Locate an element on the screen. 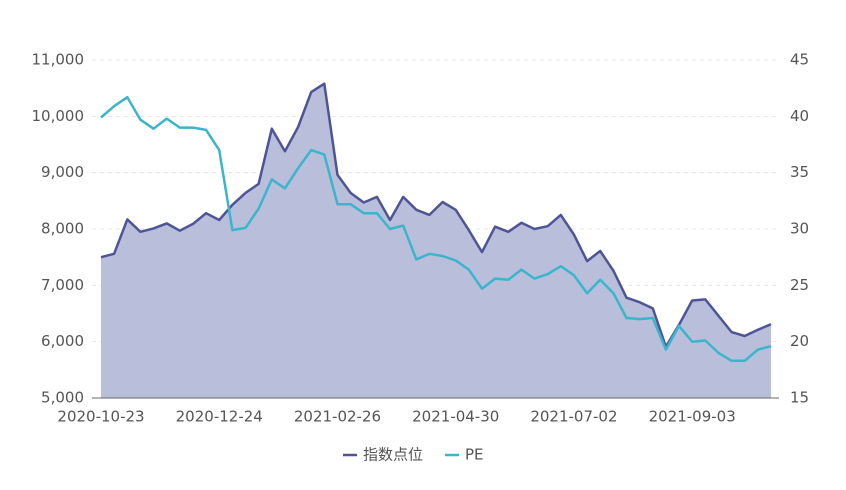 The image size is (846, 490). y2-tick-label: 20 is located at coordinates (799, 341).